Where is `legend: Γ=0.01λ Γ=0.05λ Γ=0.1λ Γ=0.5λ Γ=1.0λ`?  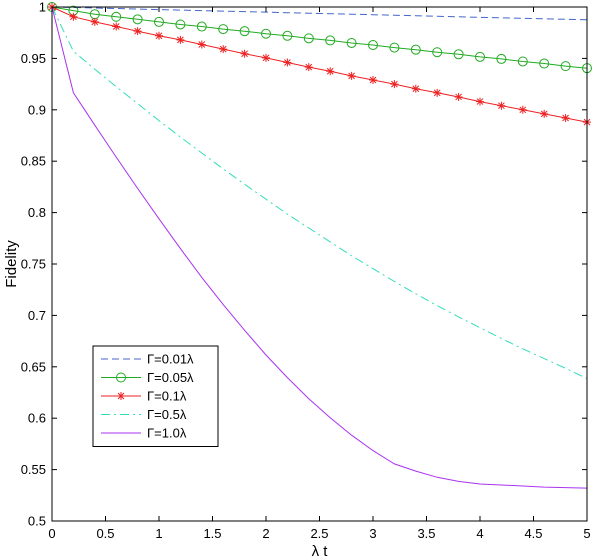 legend: Γ=0.01λ Γ=0.05λ Γ=0.1λ Γ=0.5λ Γ=1.0λ is located at coordinates (155, 396).